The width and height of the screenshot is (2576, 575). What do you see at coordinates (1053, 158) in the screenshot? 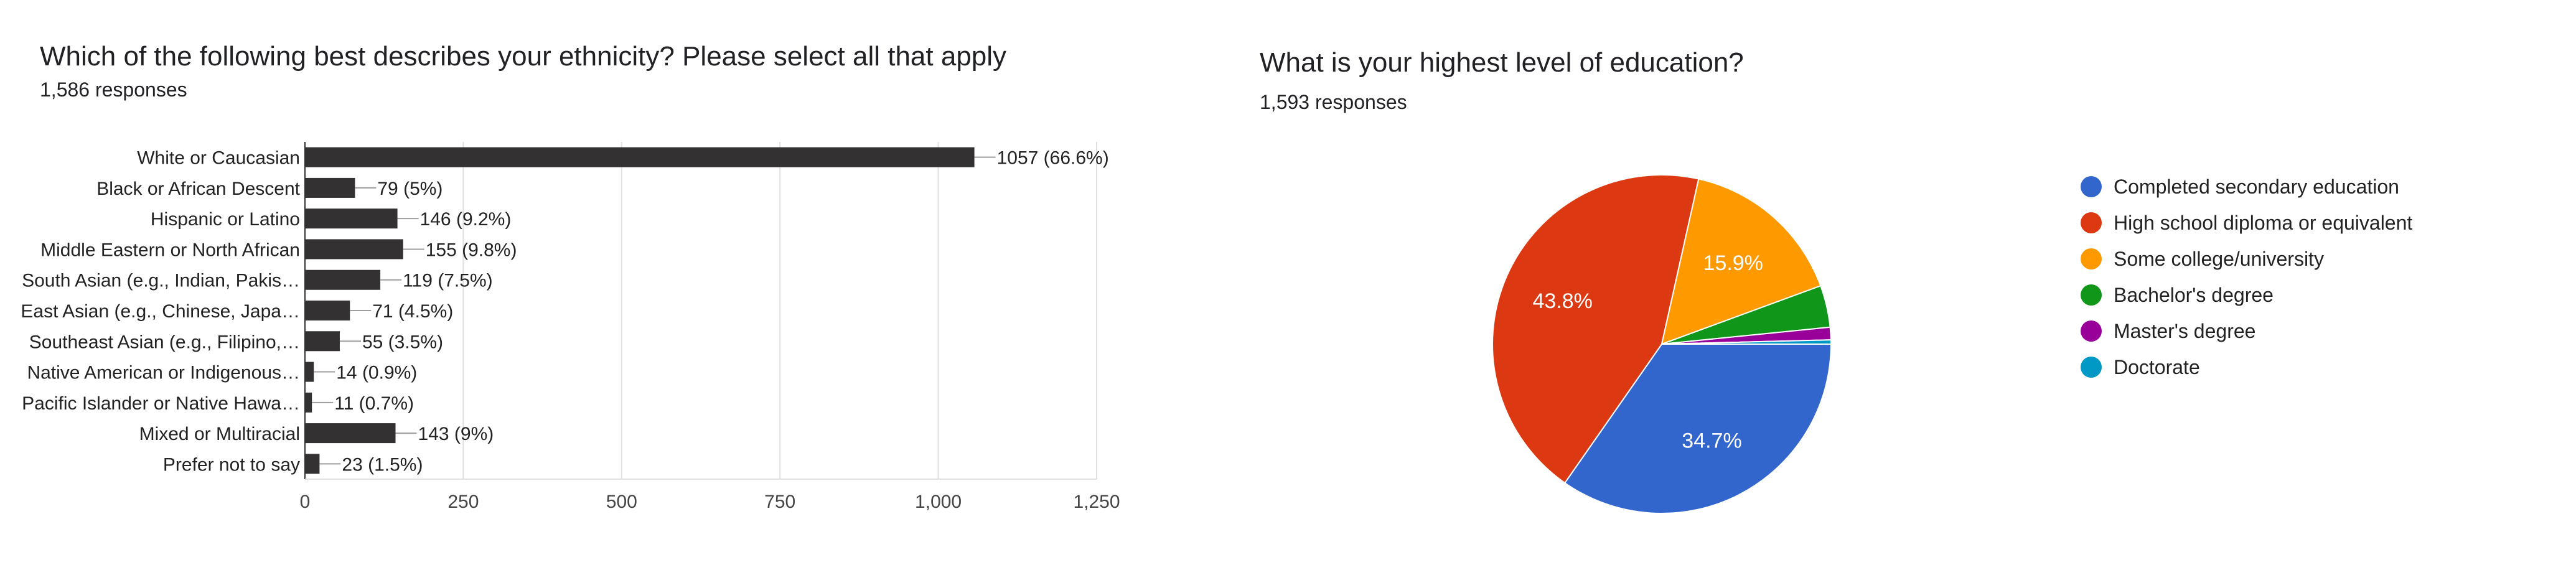
I see `data-label: 1057 (66.6%)` at bounding box center [1053, 158].